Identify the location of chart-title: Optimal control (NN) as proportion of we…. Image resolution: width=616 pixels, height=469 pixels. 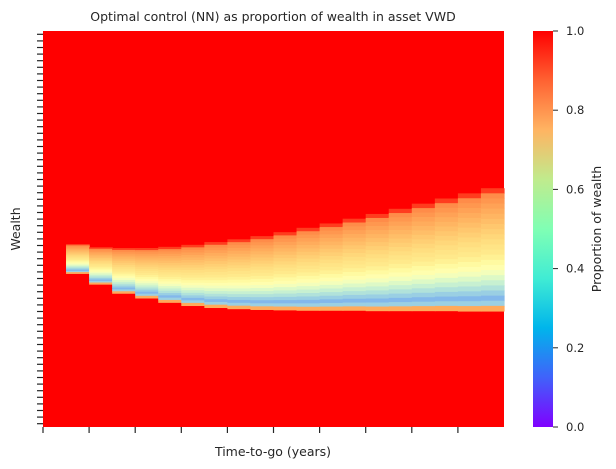
(272, 16).